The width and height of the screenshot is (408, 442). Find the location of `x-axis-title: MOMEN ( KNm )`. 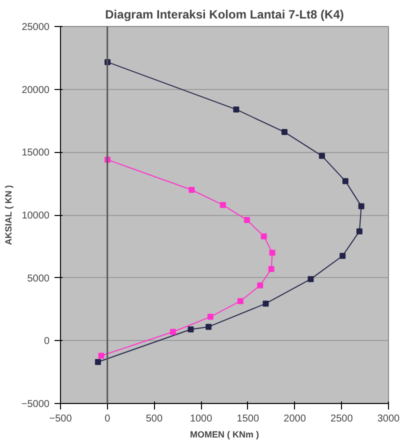

x-axis-title: MOMEN ( KNm ) is located at coordinates (225, 435).